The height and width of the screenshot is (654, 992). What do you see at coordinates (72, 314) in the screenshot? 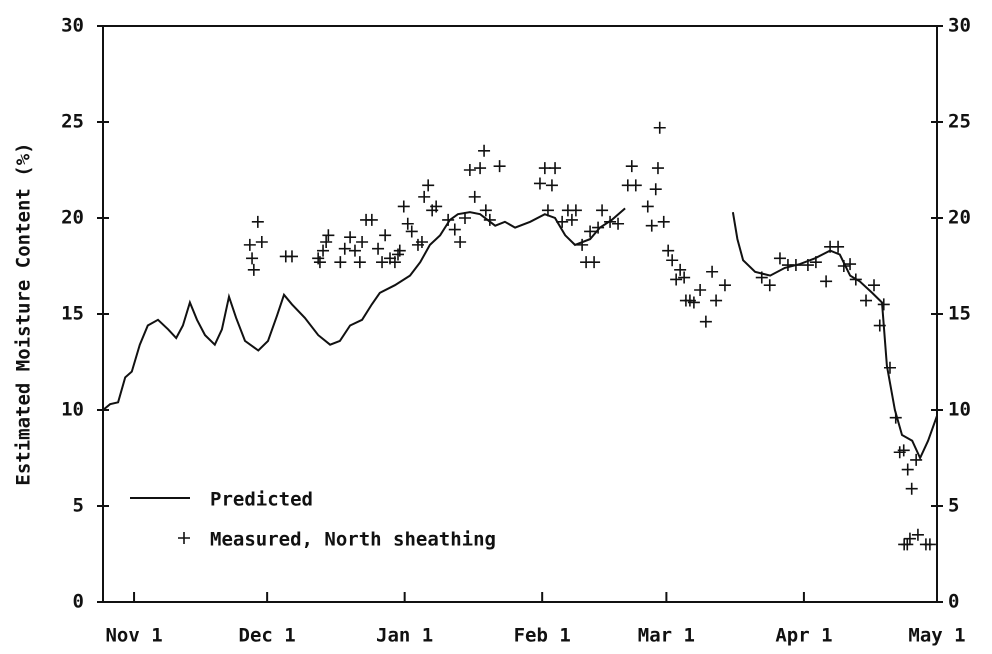
I see `y-tick-label: 15` at bounding box center [72, 314].